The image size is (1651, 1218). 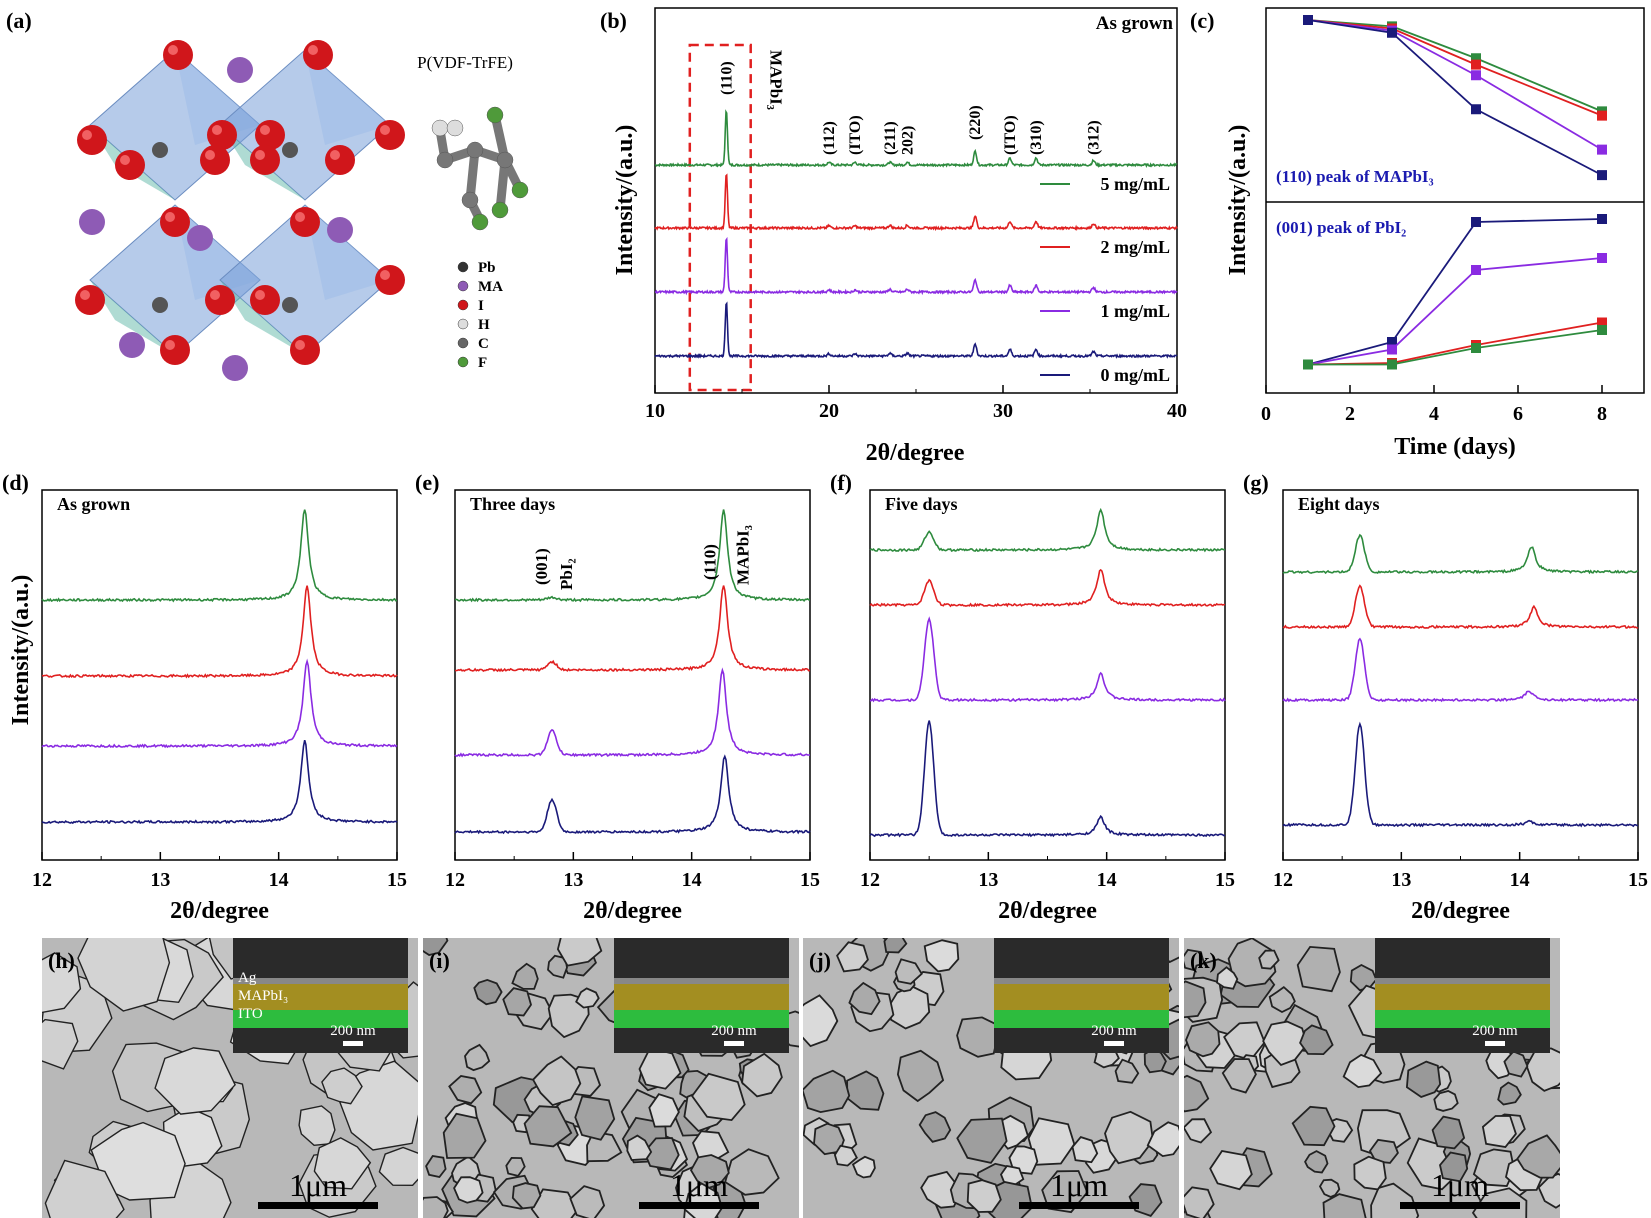 What do you see at coordinates (1107, 880) in the screenshot?
I see `x-tick-label: 14` at bounding box center [1107, 880].